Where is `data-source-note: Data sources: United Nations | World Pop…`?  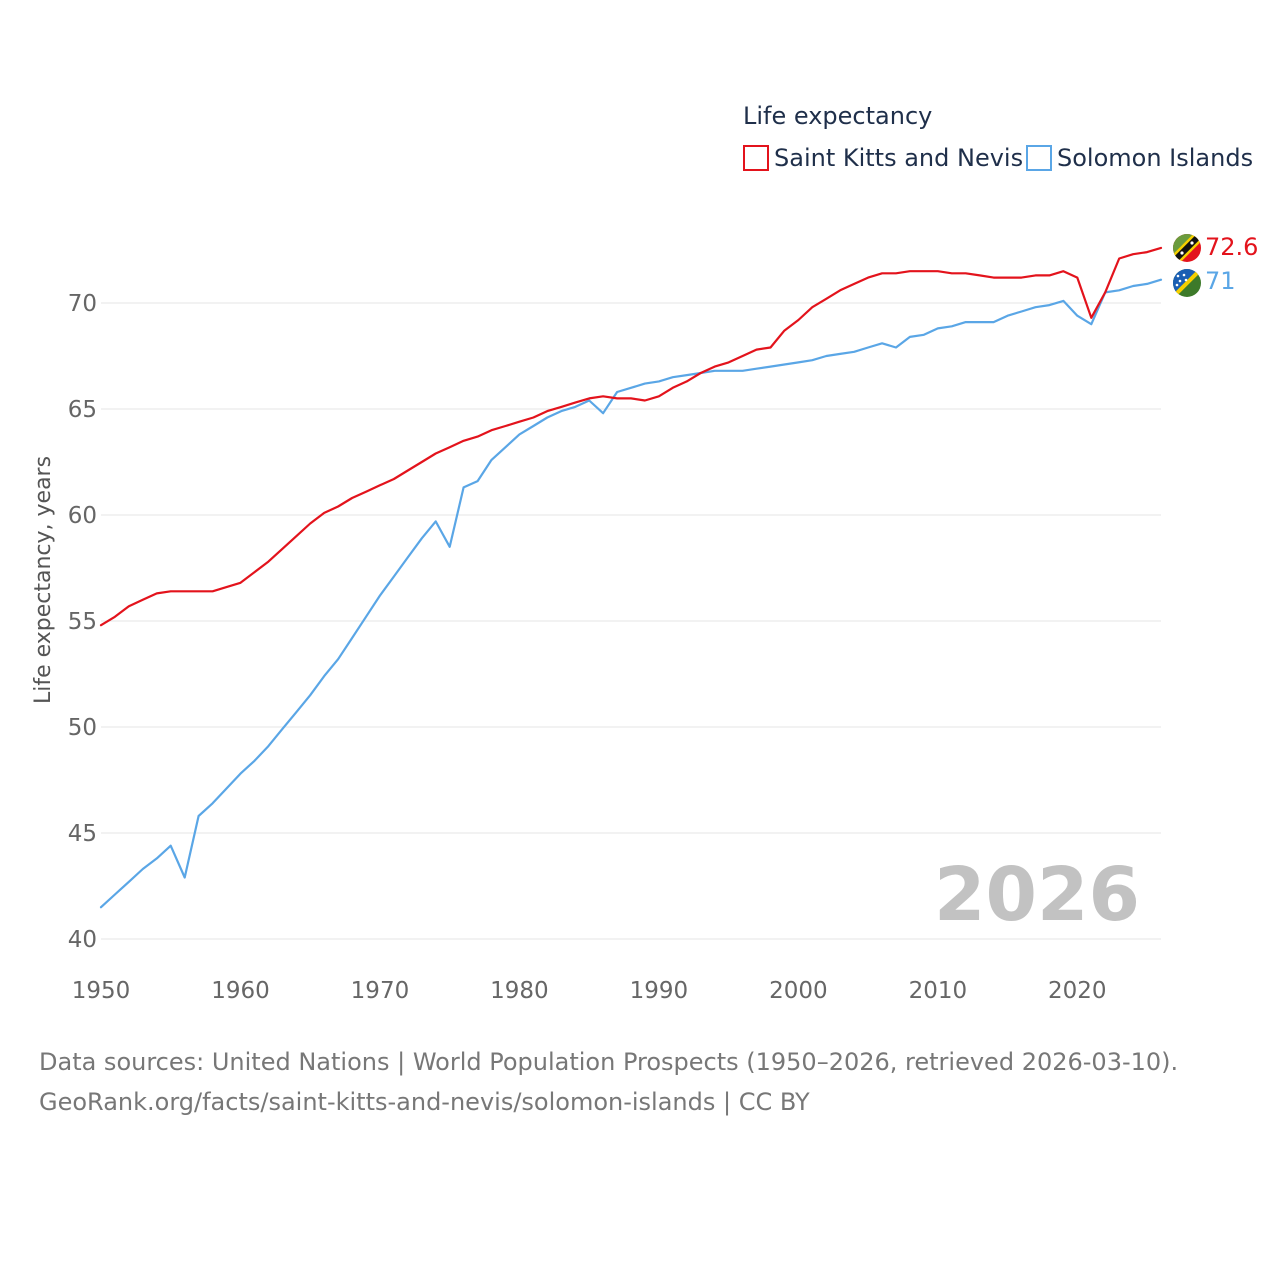
data-source-note: Data sources: United Nations | World Pop… is located at coordinates (649, 1082).